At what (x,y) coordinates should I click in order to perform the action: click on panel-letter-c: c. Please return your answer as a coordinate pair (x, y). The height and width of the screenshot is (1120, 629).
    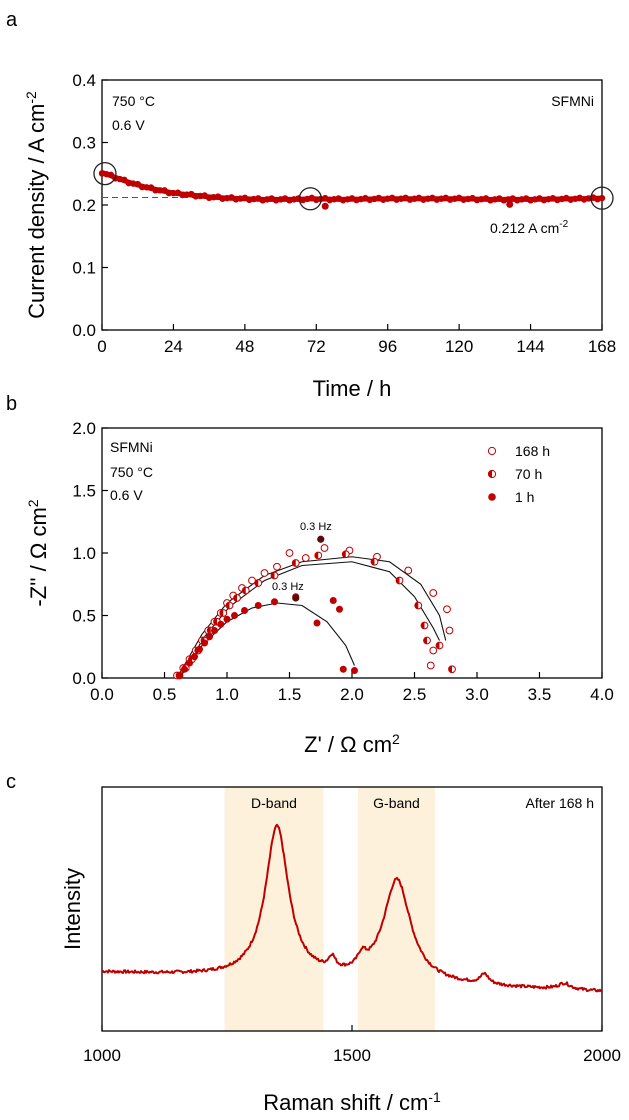
    Looking at the image, I should click on (11, 782).